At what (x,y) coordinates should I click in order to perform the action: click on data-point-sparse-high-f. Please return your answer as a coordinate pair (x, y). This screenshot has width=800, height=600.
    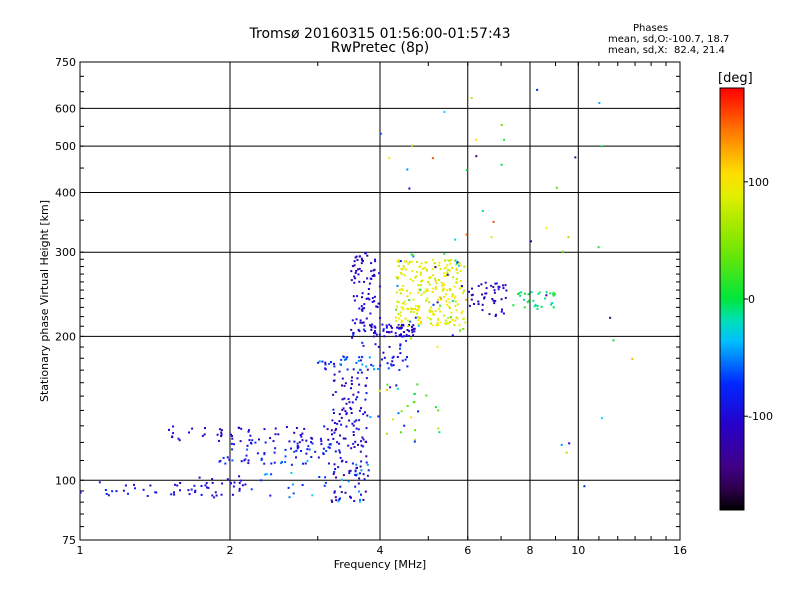
    Looking at the image, I should click on (569, 443).